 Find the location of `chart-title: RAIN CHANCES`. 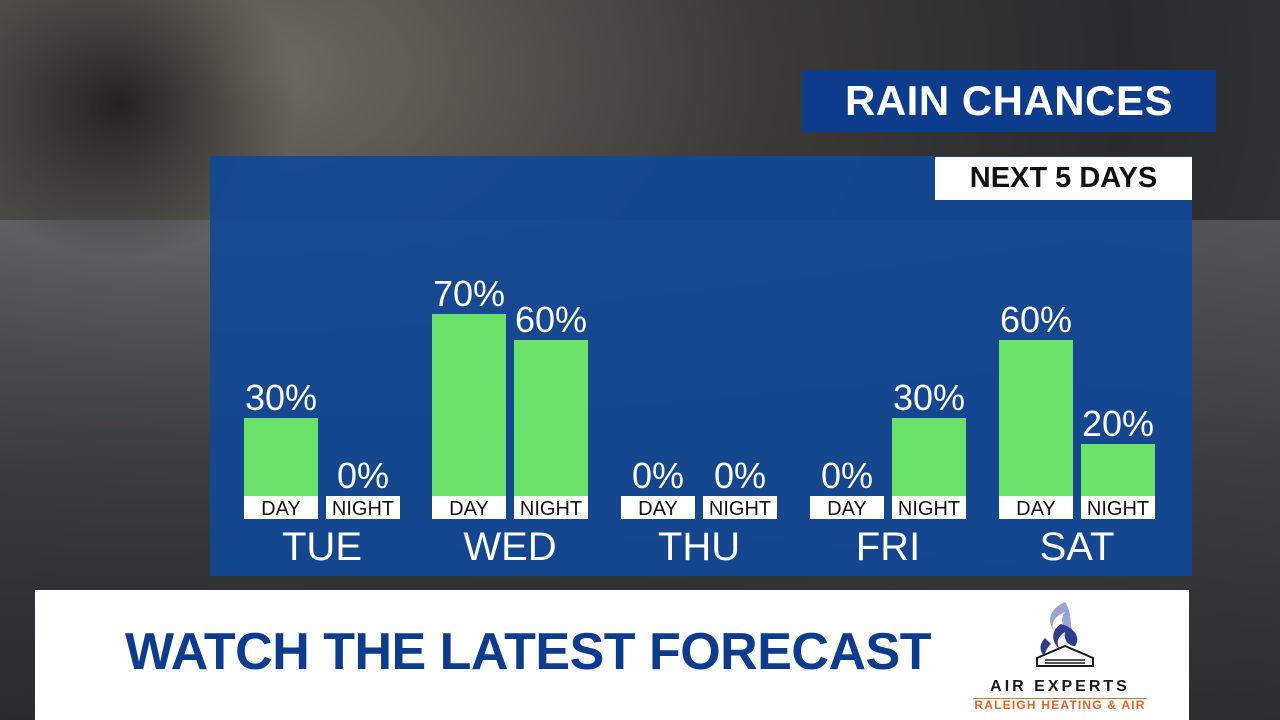

chart-title: RAIN CHANCES is located at coordinates (1009, 101).